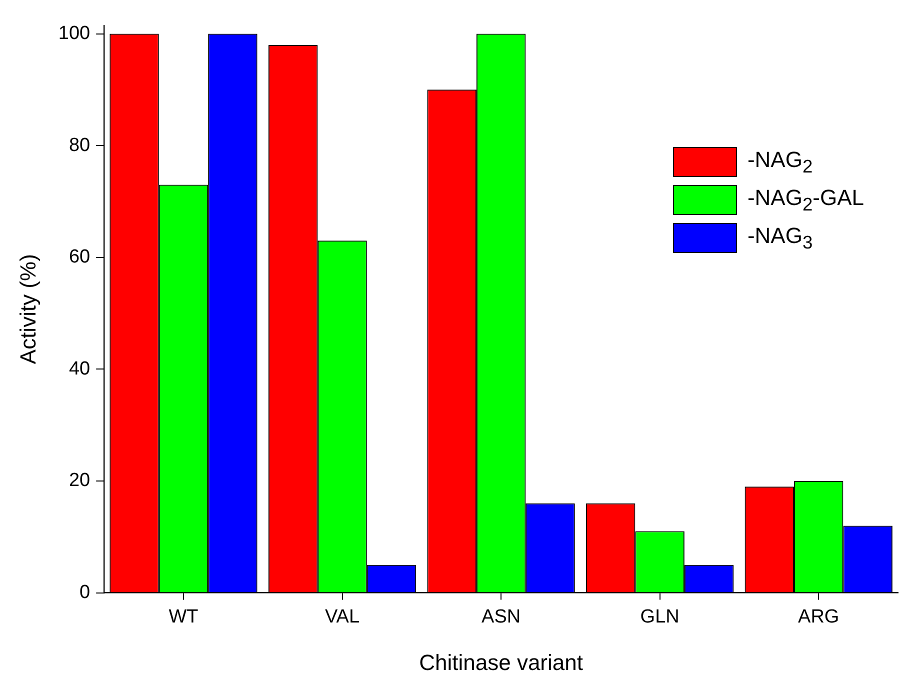 This screenshot has height=693, width=912. I want to click on x-tick-label: ARG, so click(819, 617).